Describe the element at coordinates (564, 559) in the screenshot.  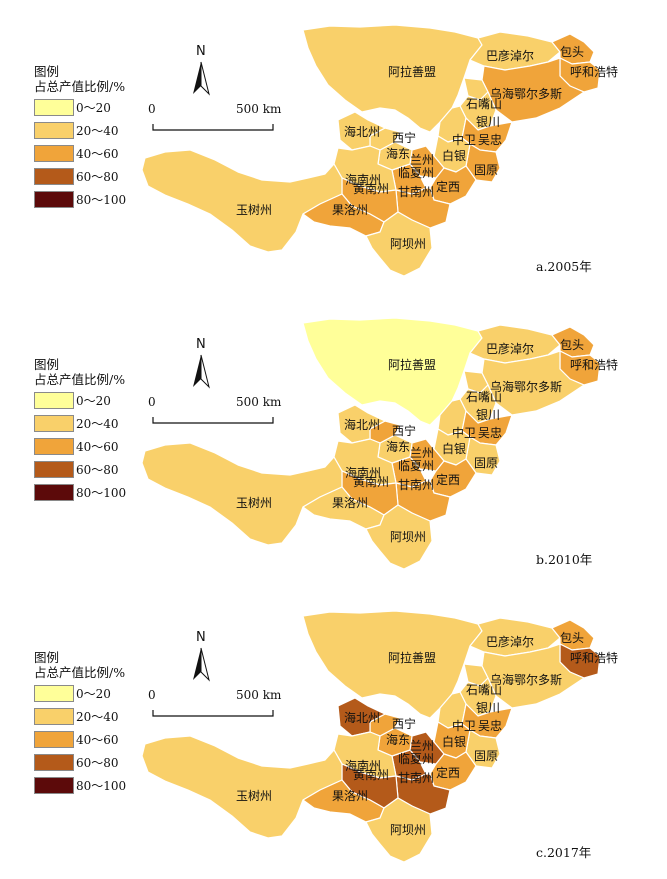
I see `panel-caption: b.2010年` at that location.